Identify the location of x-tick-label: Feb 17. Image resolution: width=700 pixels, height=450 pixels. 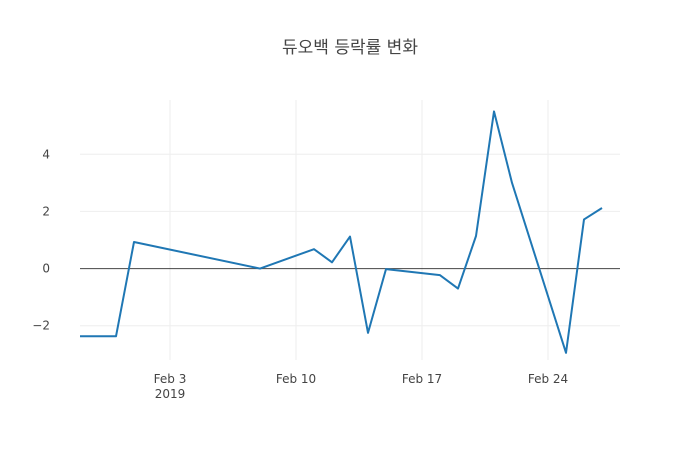
(422, 379).